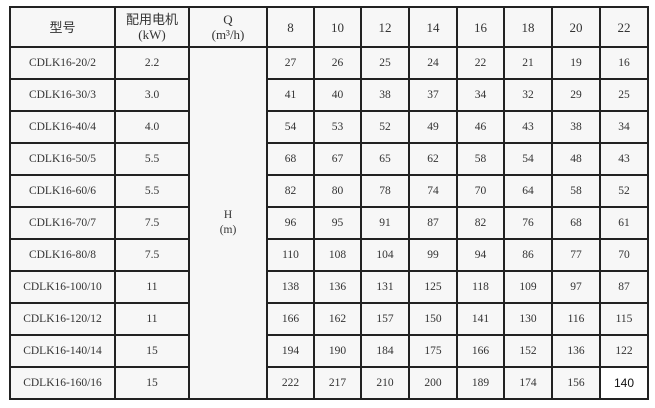 This screenshot has width=655, height=408. I want to click on model-cell: CDLK16-140/14, so click(62, 351).